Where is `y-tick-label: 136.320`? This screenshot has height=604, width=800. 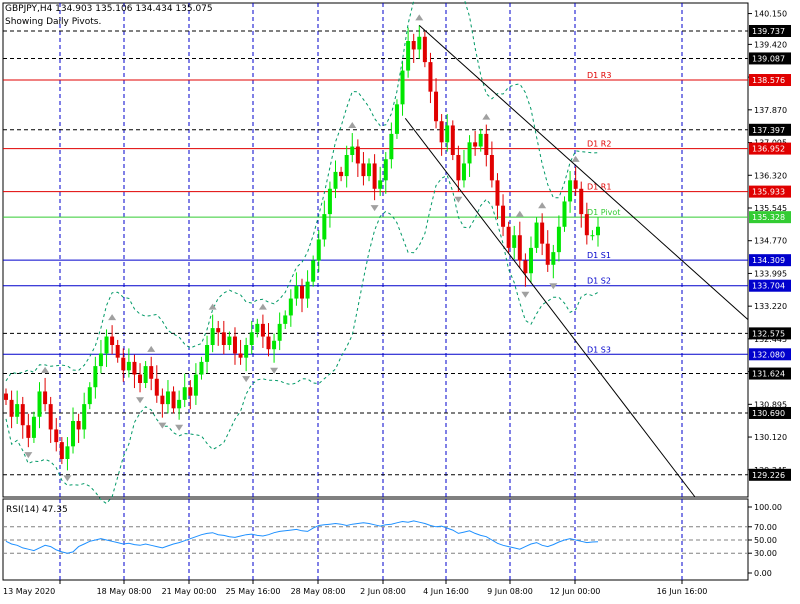
y-tick-label: 136.320 is located at coordinates (770, 175).